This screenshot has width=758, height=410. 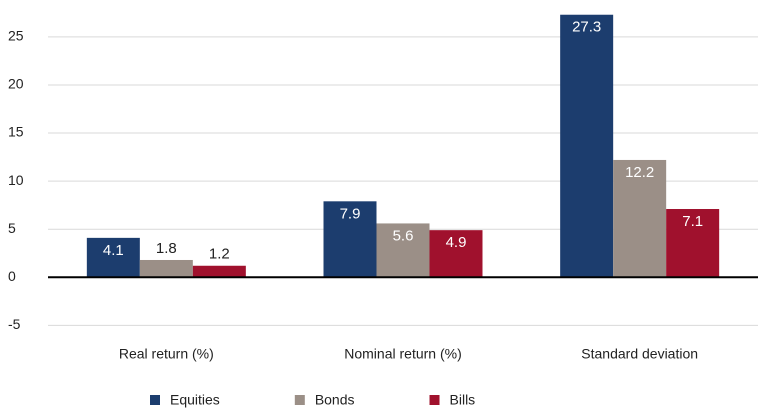 I want to click on x-tick-label: Nominal return (%), so click(x=402, y=354).